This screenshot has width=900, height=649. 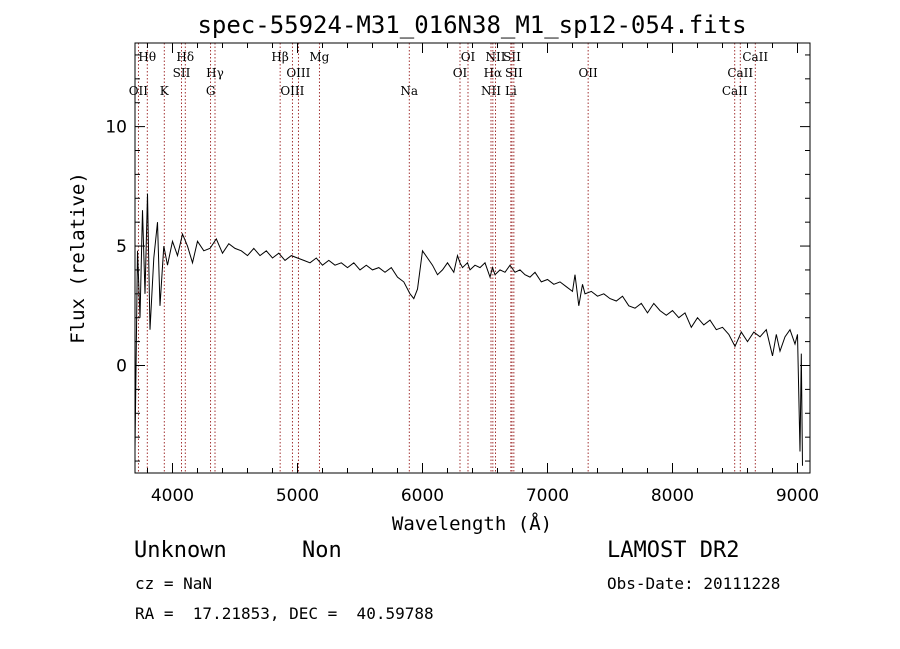 What do you see at coordinates (493, 73) in the screenshot?
I see `spectral-line-label: Hα` at bounding box center [493, 73].